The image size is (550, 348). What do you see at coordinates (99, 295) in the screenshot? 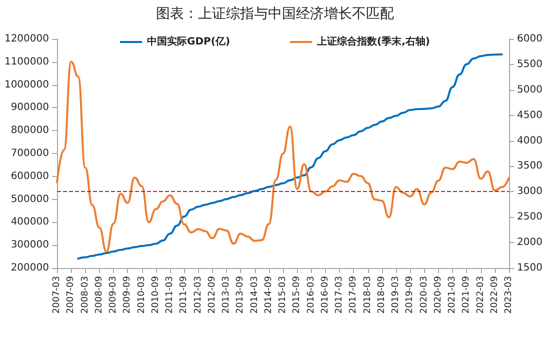
I see `x-tick-label: 2008-09` at bounding box center [99, 295].